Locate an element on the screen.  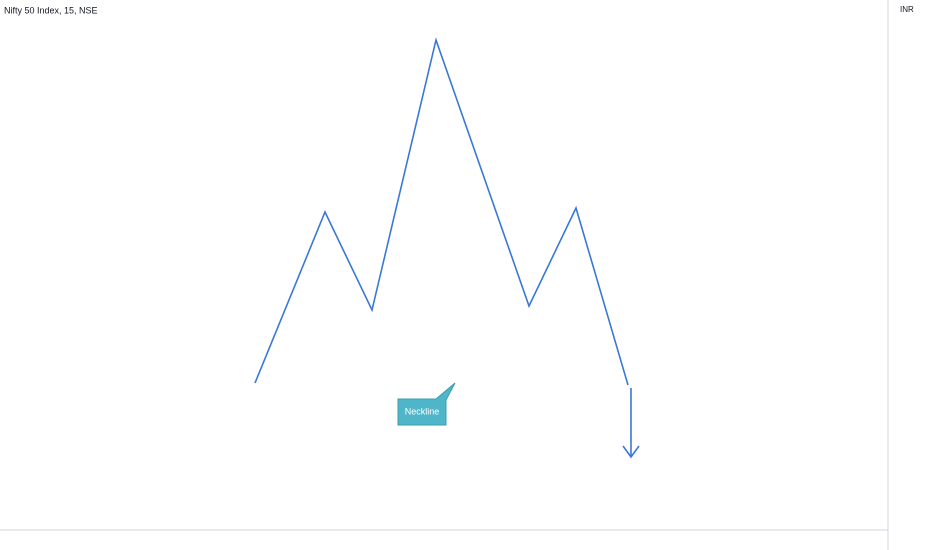
arrow-head is located at coordinates (631, 452).